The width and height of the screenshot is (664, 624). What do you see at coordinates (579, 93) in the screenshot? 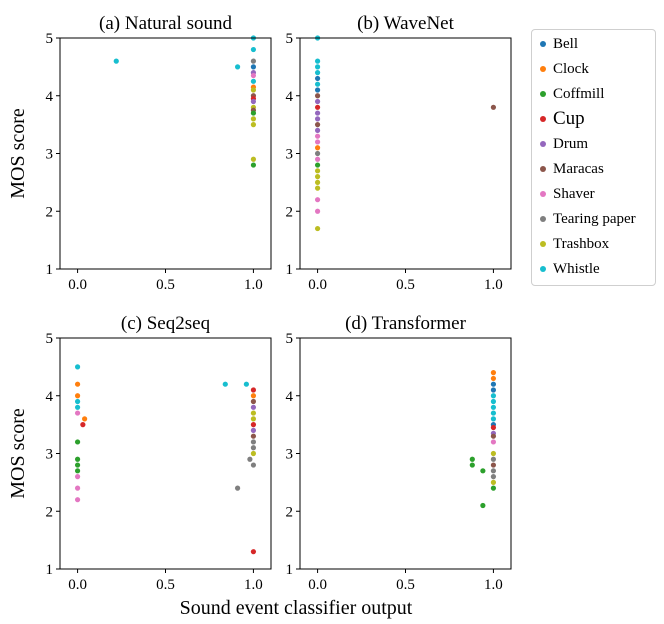
I see `legend-label: Coffmill` at bounding box center [579, 93].